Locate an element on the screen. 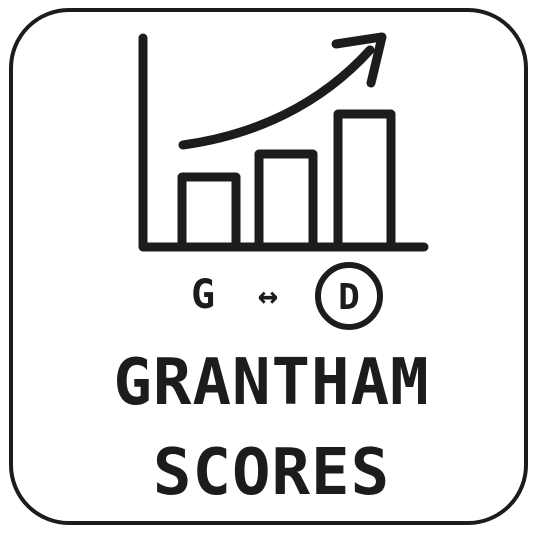  title-line-scores: SCORES is located at coordinates (271, 473).